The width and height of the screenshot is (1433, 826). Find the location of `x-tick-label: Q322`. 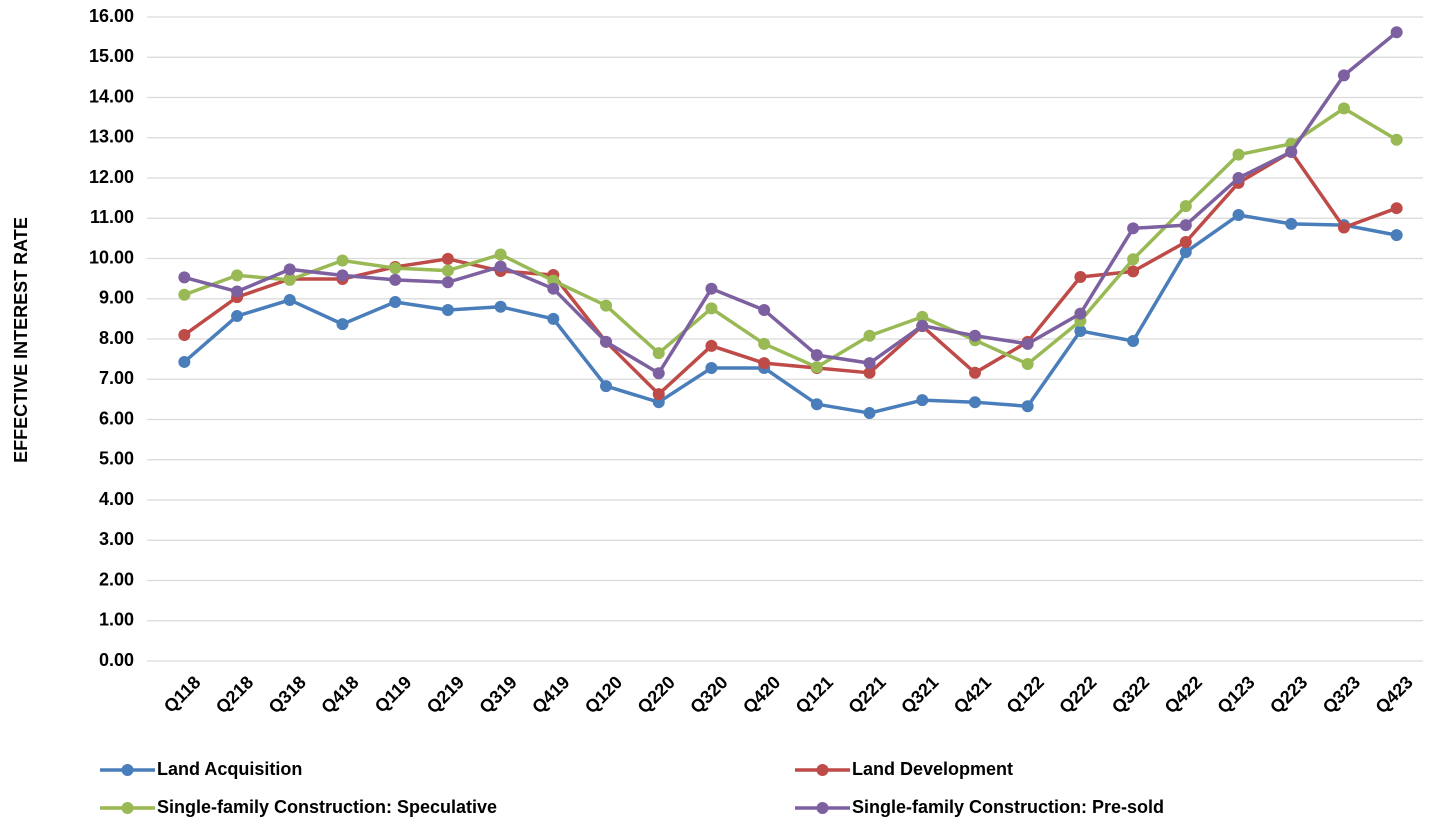

x-tick-label: Q322 is located at coordinates (1130, 694).